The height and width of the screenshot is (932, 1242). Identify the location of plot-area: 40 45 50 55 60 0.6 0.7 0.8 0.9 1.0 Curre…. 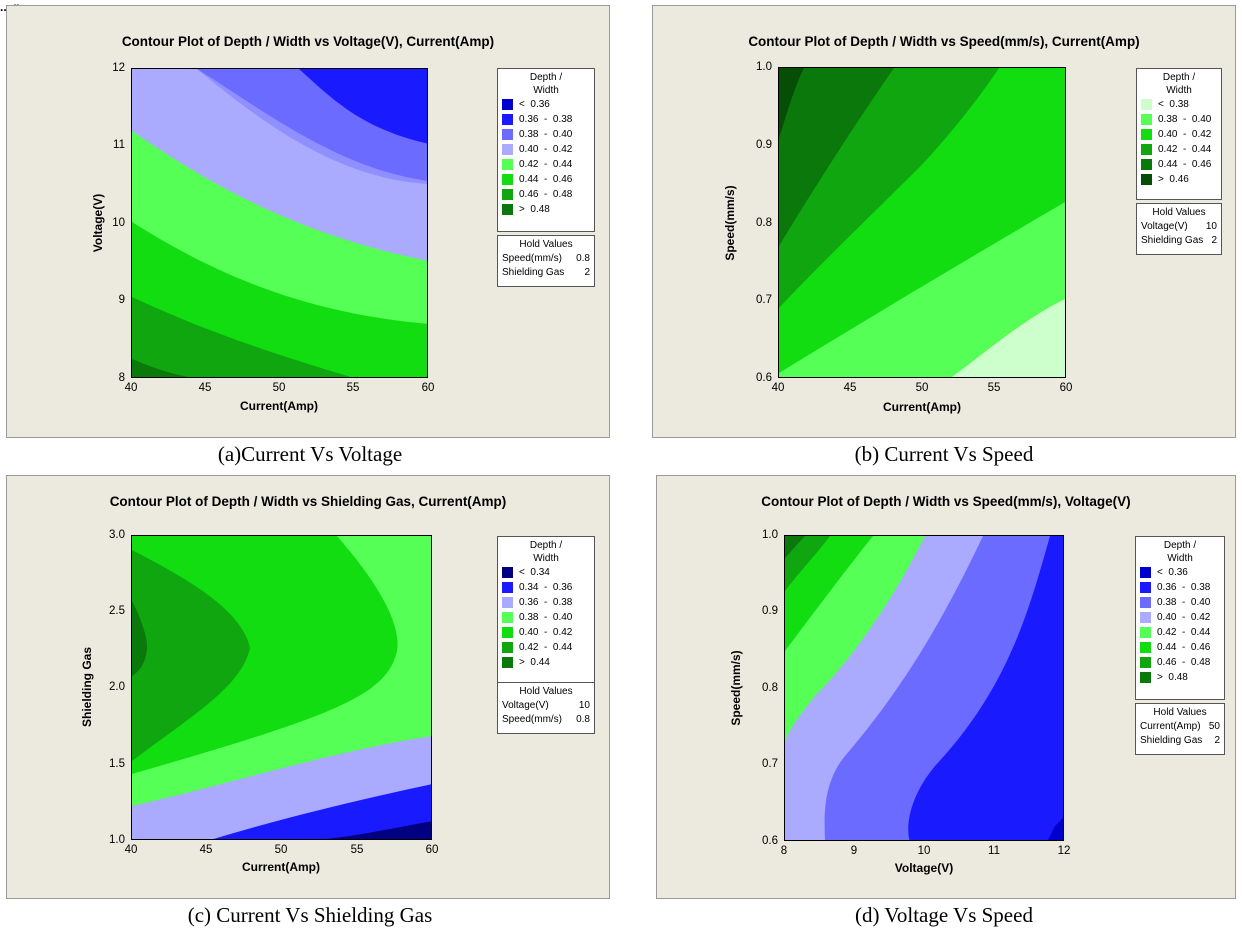
(897, 237).